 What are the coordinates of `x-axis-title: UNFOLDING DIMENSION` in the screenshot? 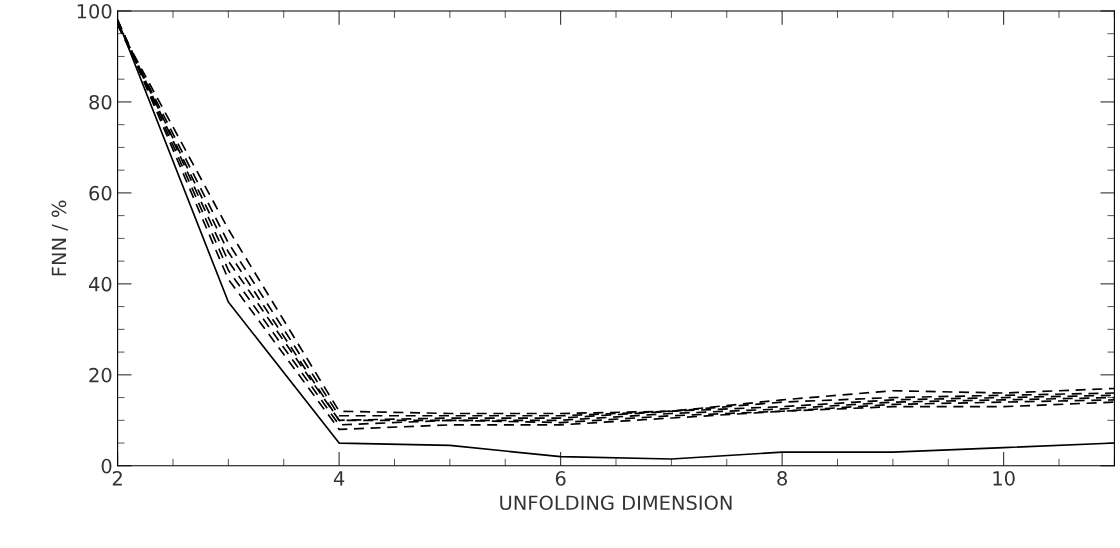 It's located at (616, 503).